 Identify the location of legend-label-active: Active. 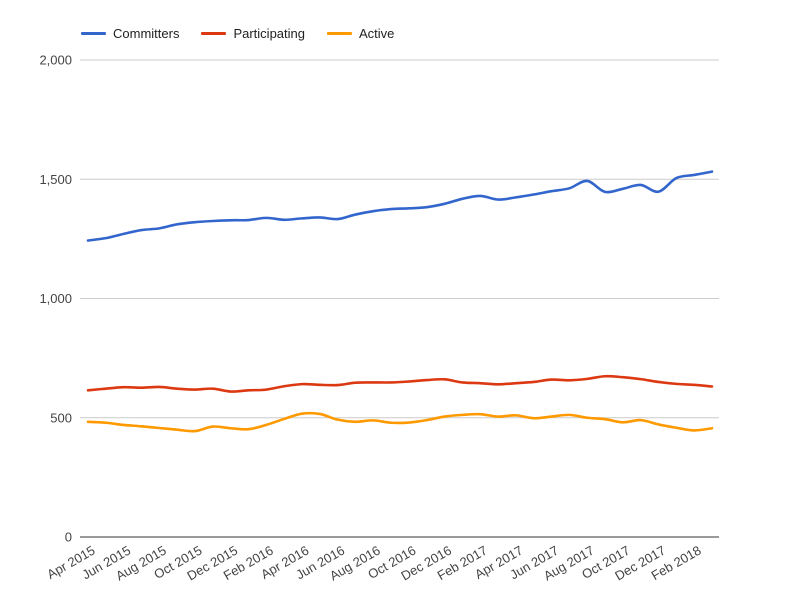
(377, 33).